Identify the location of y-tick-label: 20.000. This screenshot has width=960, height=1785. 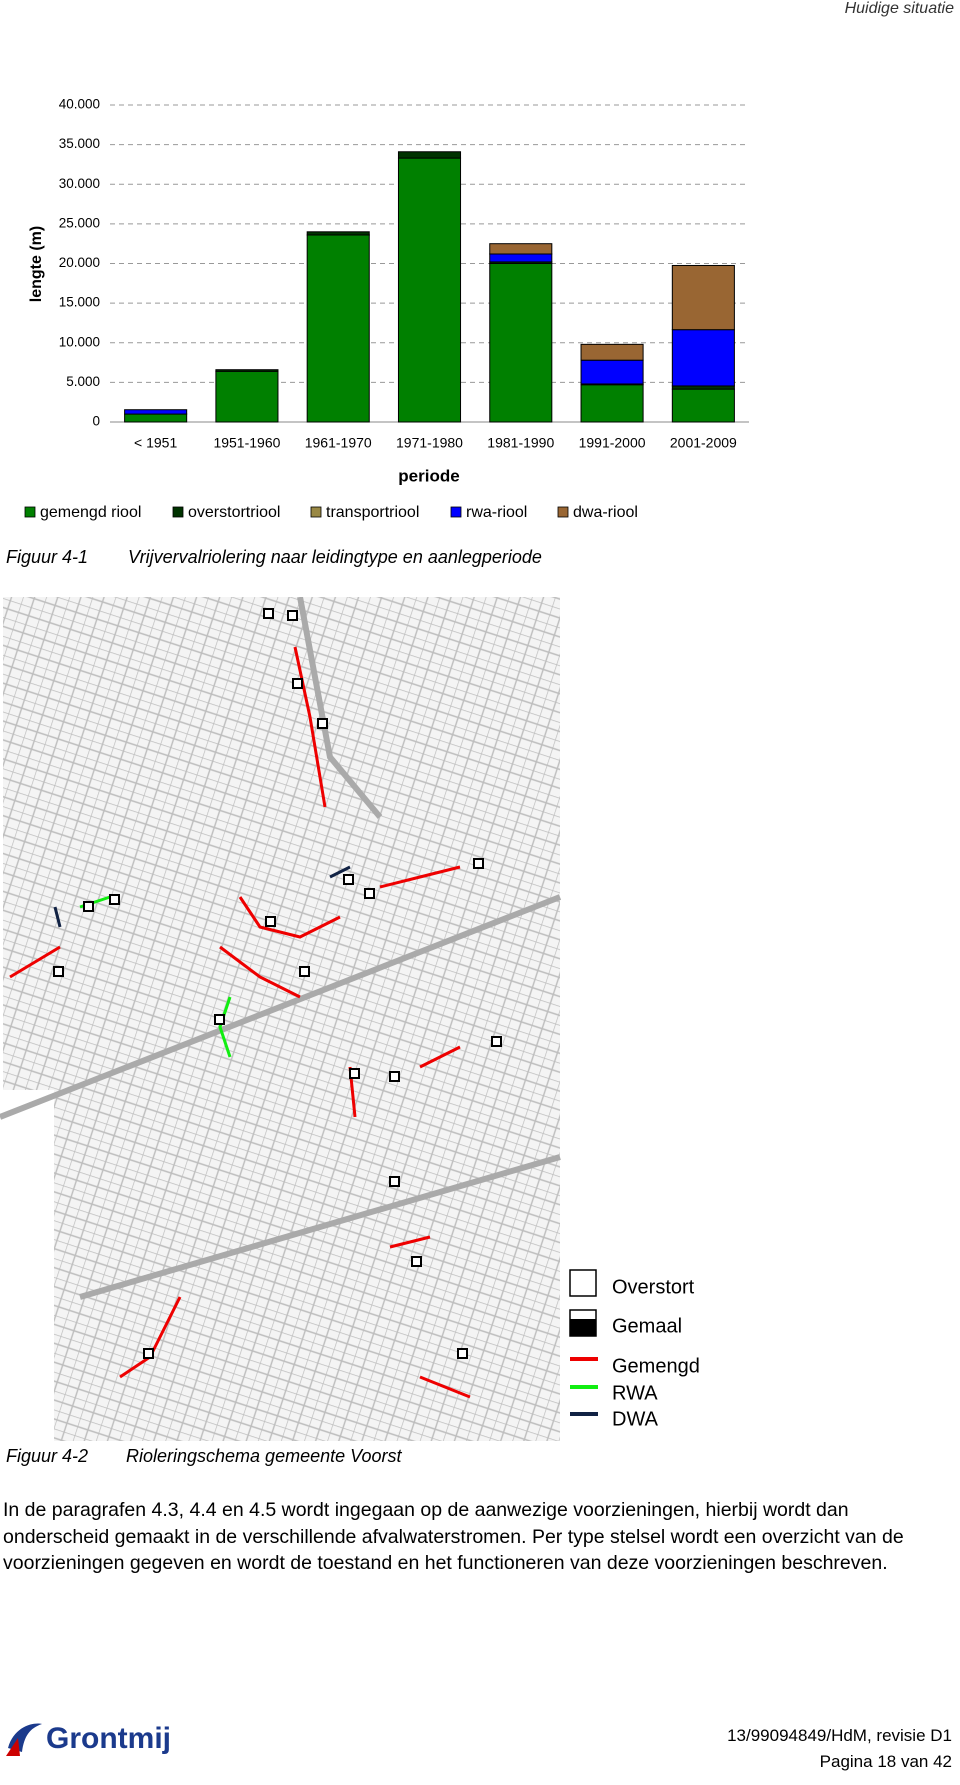
(79, 262).